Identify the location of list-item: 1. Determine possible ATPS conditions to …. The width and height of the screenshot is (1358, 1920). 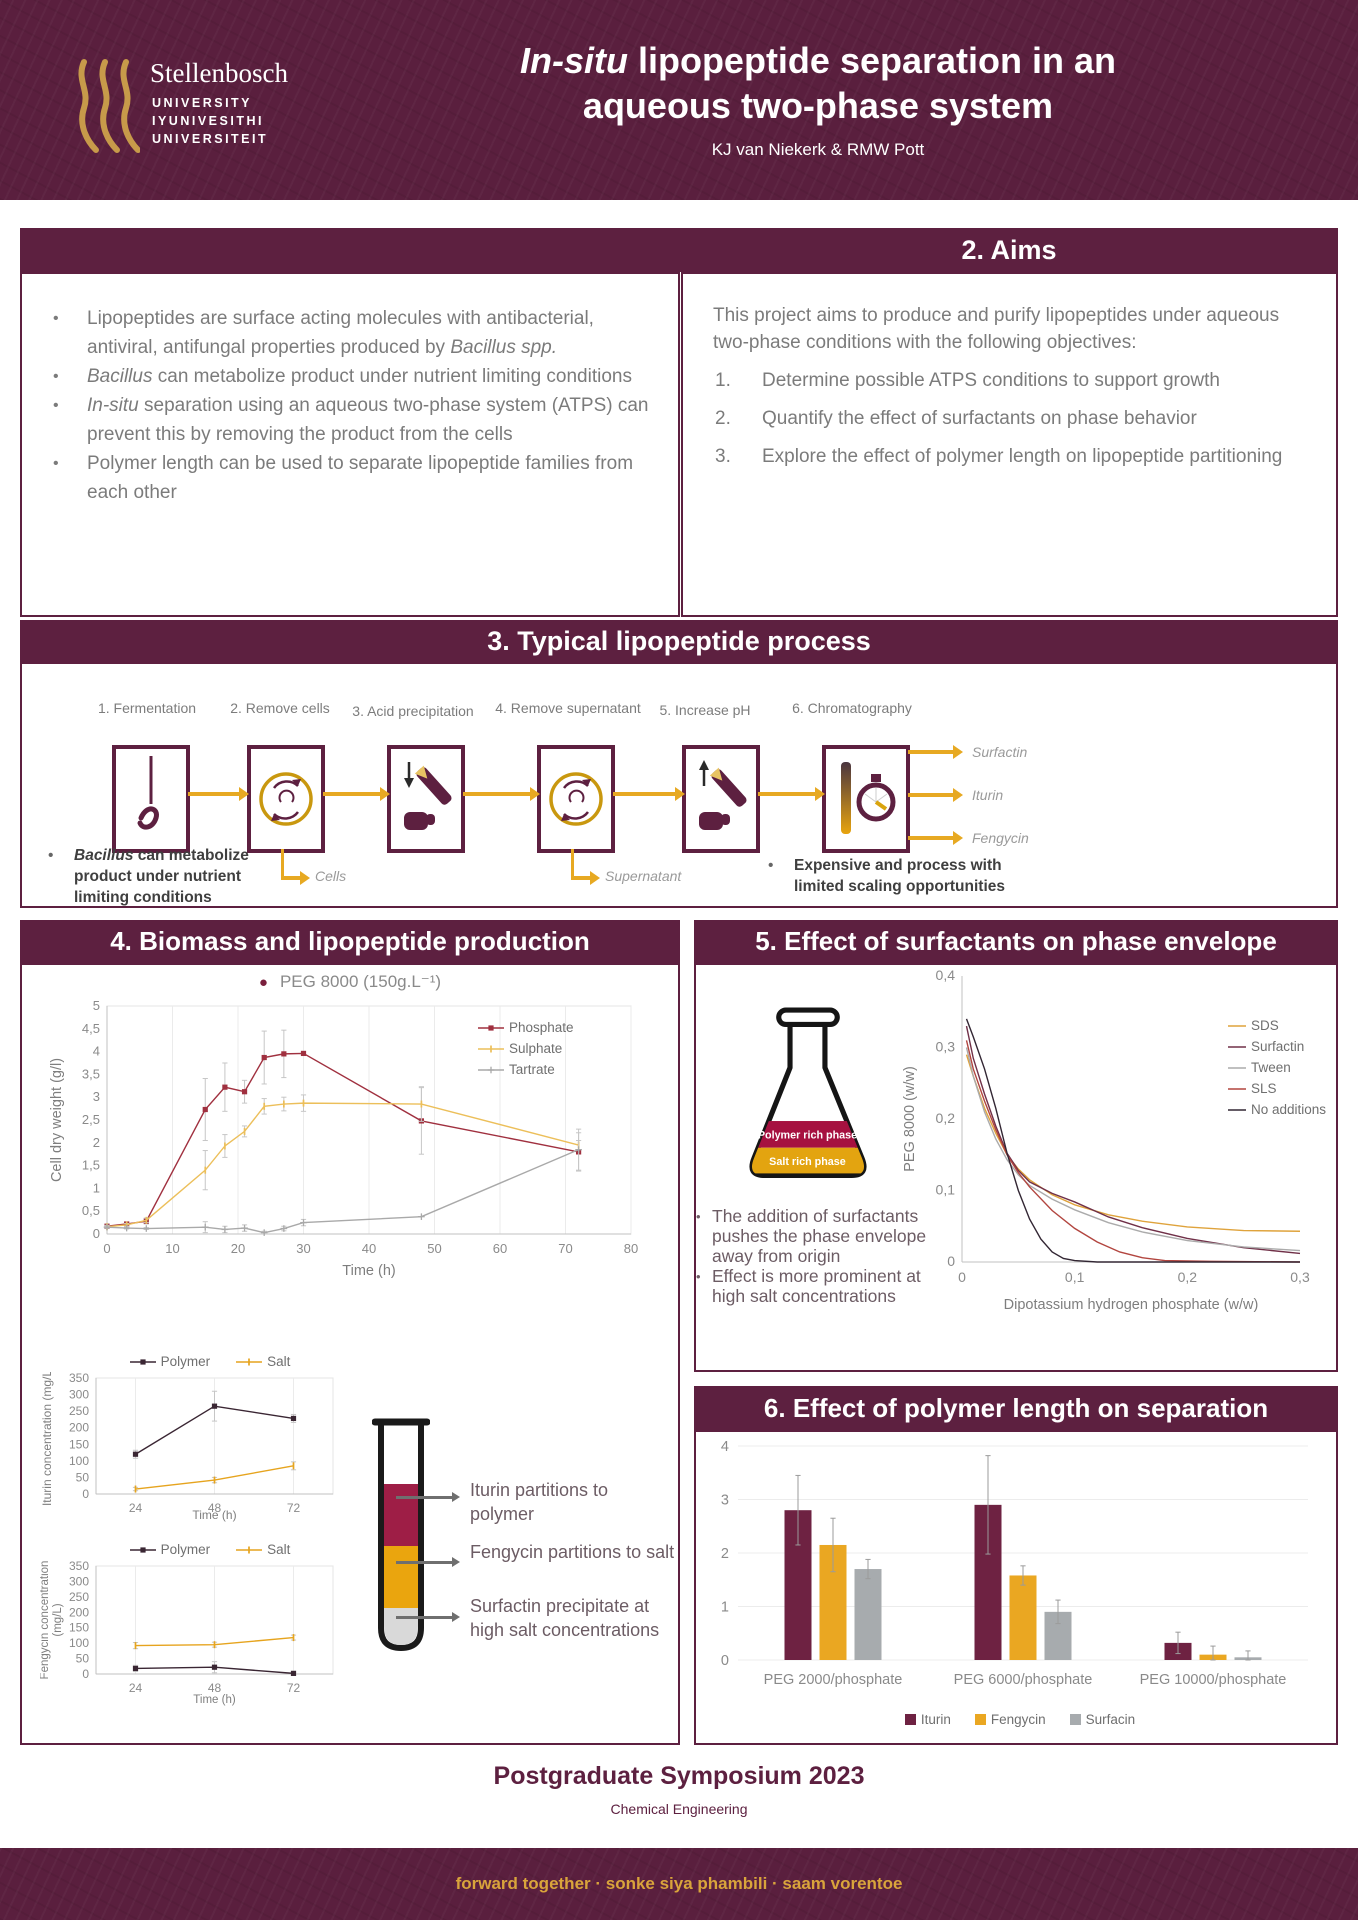
(1009, 380).